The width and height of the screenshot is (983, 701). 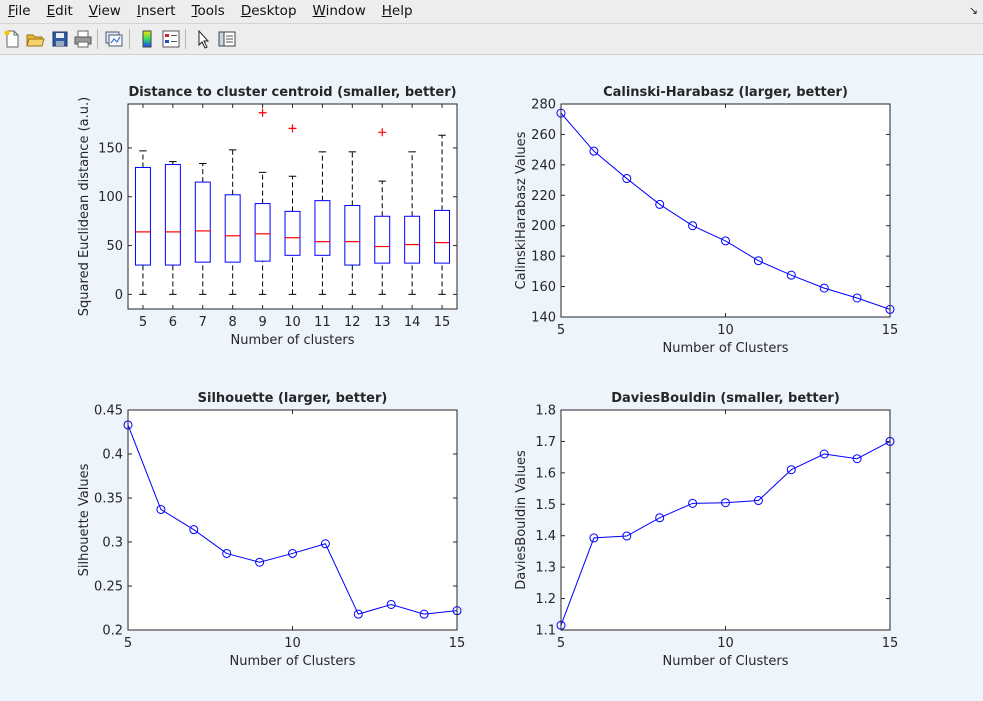 What do you see at coordinates (114, 246) in the screenshot?
I see `y-tick-label: 50` at bounding box center [114, 246].